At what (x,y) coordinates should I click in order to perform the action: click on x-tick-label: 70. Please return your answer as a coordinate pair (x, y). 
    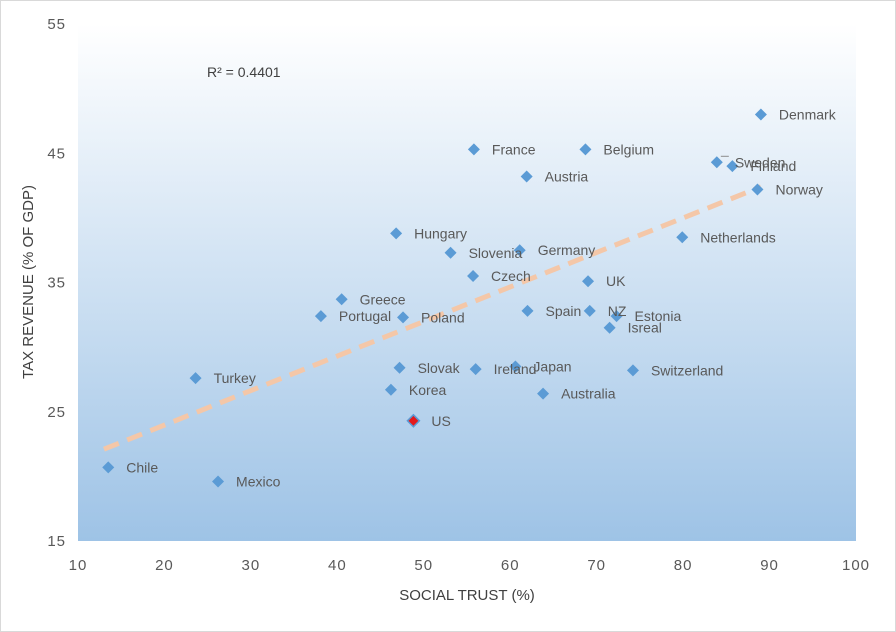
    Looking at the image, I should click on (596, 565).